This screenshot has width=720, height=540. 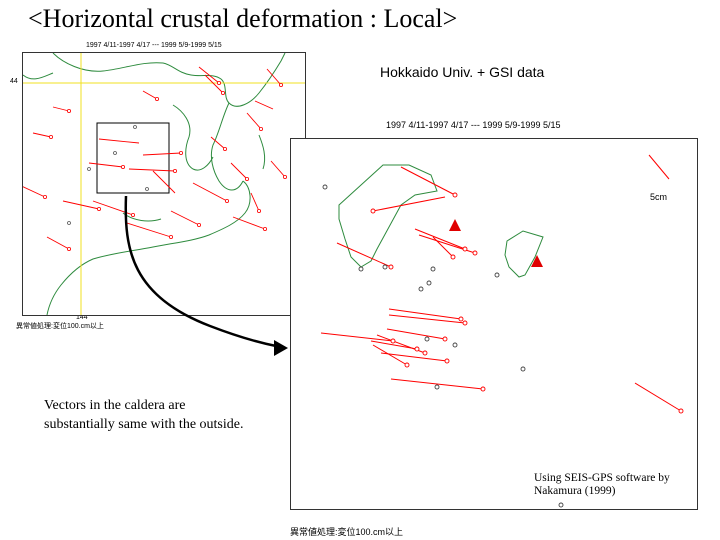 What do you see at coordinates (496, 243) in the screenshot?
I see `volcano-markers` at bounding box center [496, 243].